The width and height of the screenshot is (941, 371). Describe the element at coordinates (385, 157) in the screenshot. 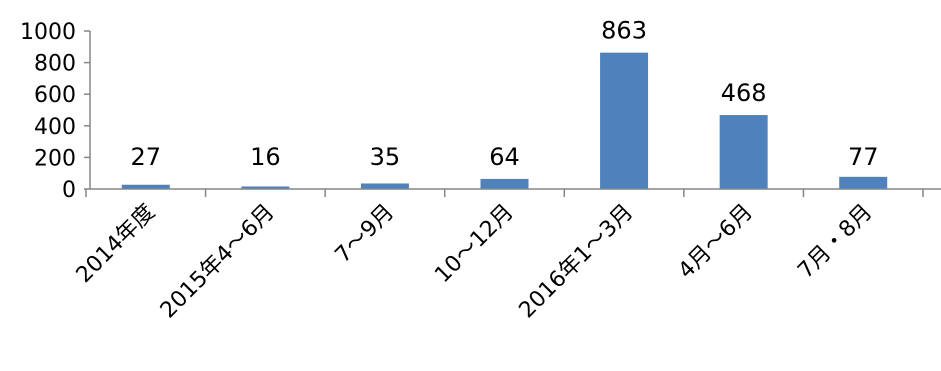

I see `data-label: 35` at that location.